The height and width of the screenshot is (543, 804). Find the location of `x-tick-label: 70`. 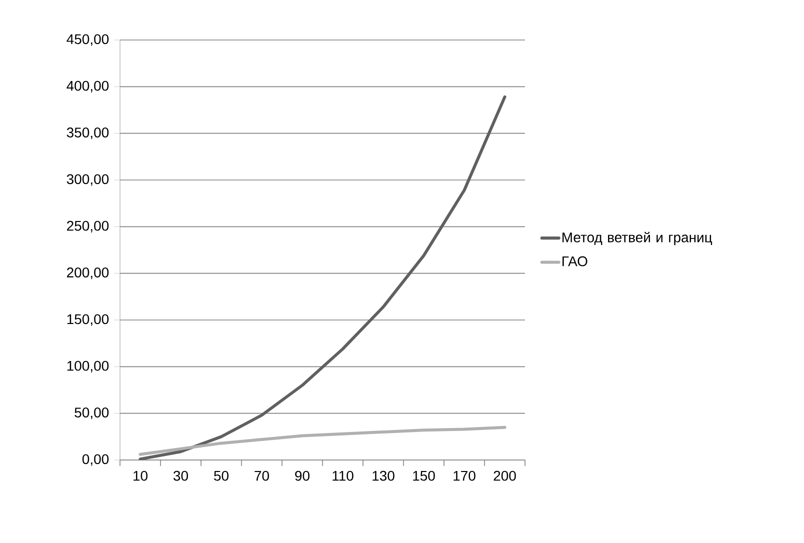

x-tick-label: 70 is located at coordinates (261, 475).